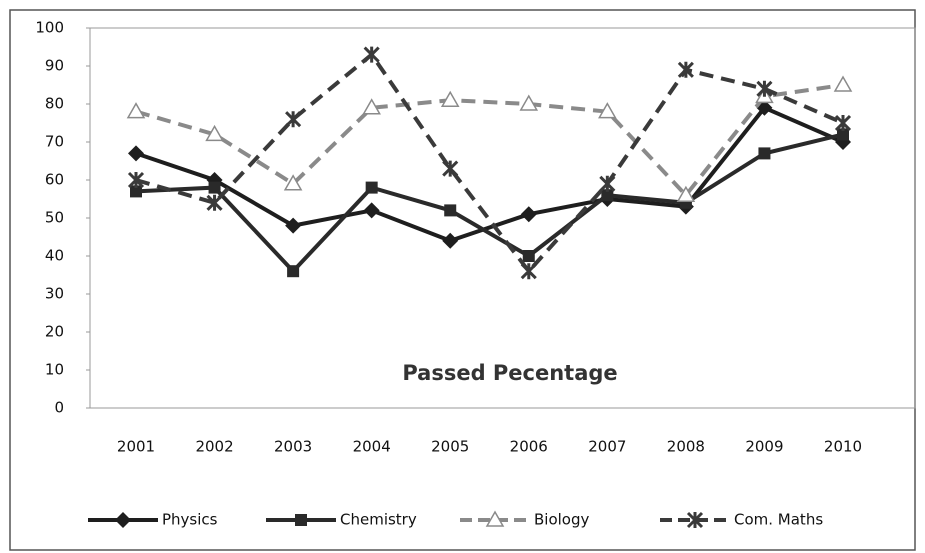  Describe the element at coordinates (529, 447) in the screenshot. I see `x-tick-label: 2006` at that location.